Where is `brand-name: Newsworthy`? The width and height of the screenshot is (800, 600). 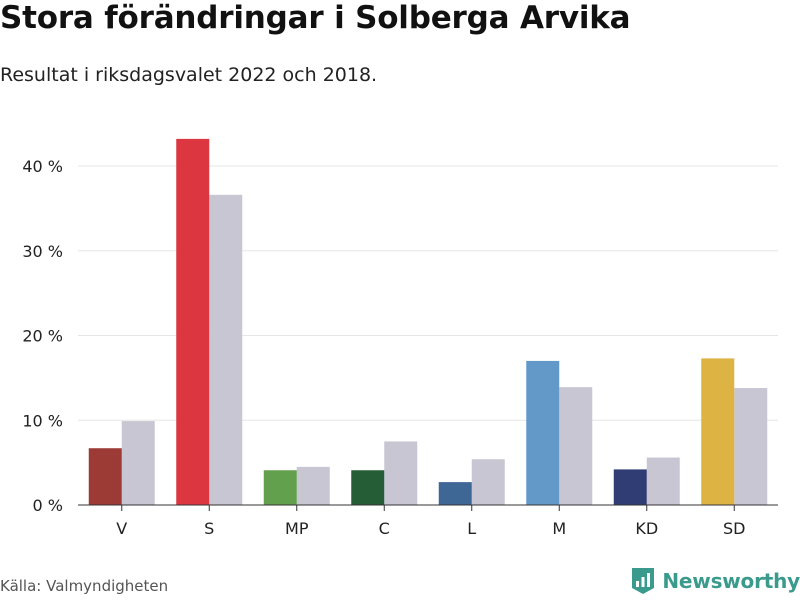 brand-name: Newsworthy is located at coordinates (731, 581).